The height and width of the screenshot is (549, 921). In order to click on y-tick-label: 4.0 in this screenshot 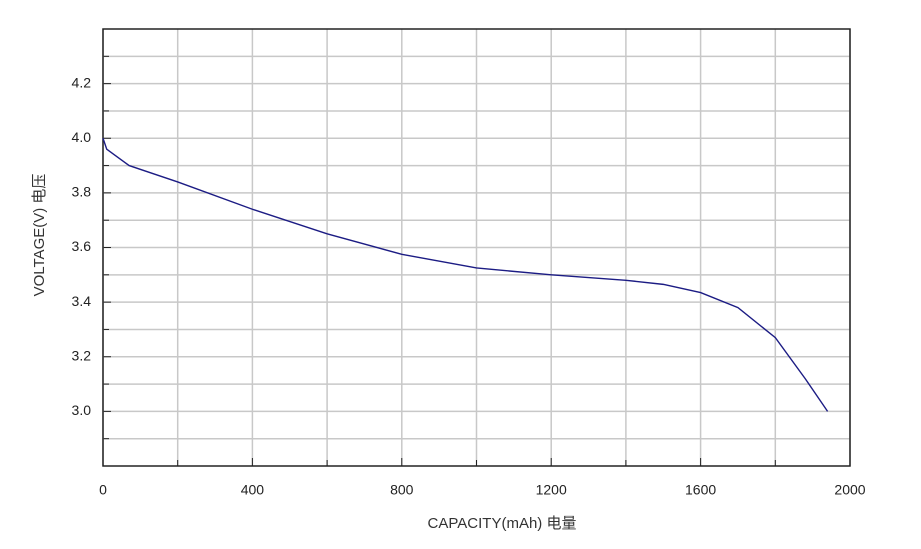, I will do `click(82, 137)`.